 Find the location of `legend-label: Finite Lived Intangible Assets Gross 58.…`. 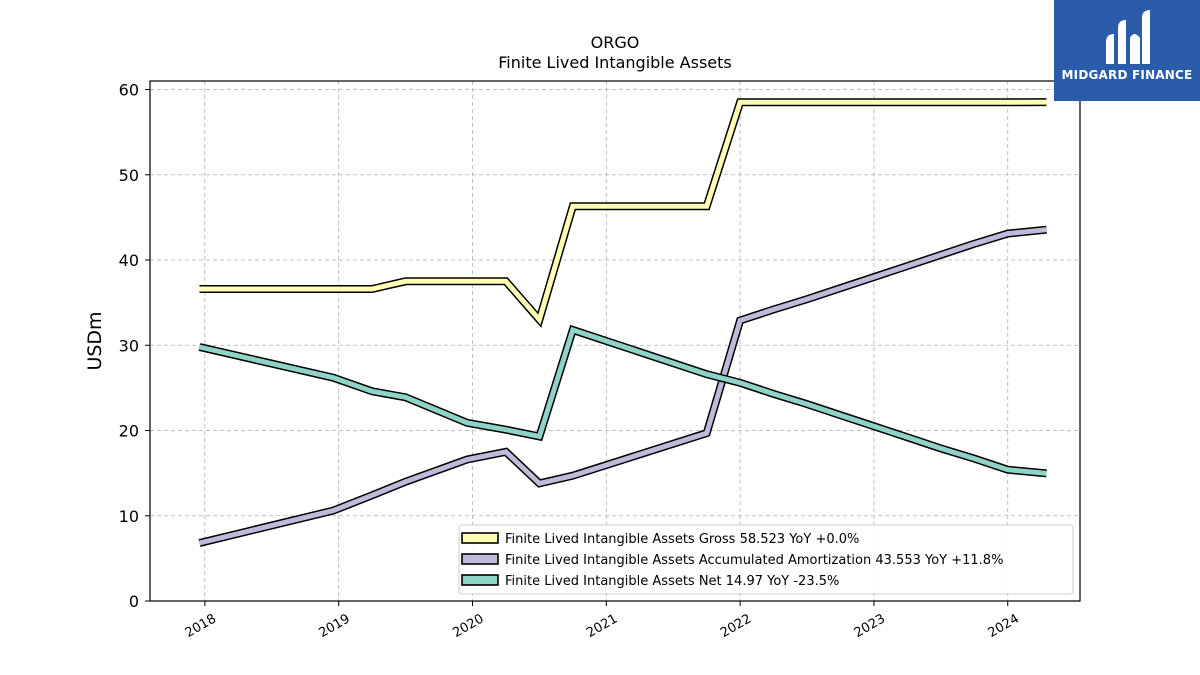

legend-label: Finite Lived Intangible Assets Gross 58.… is located at coordinates (682, 539).